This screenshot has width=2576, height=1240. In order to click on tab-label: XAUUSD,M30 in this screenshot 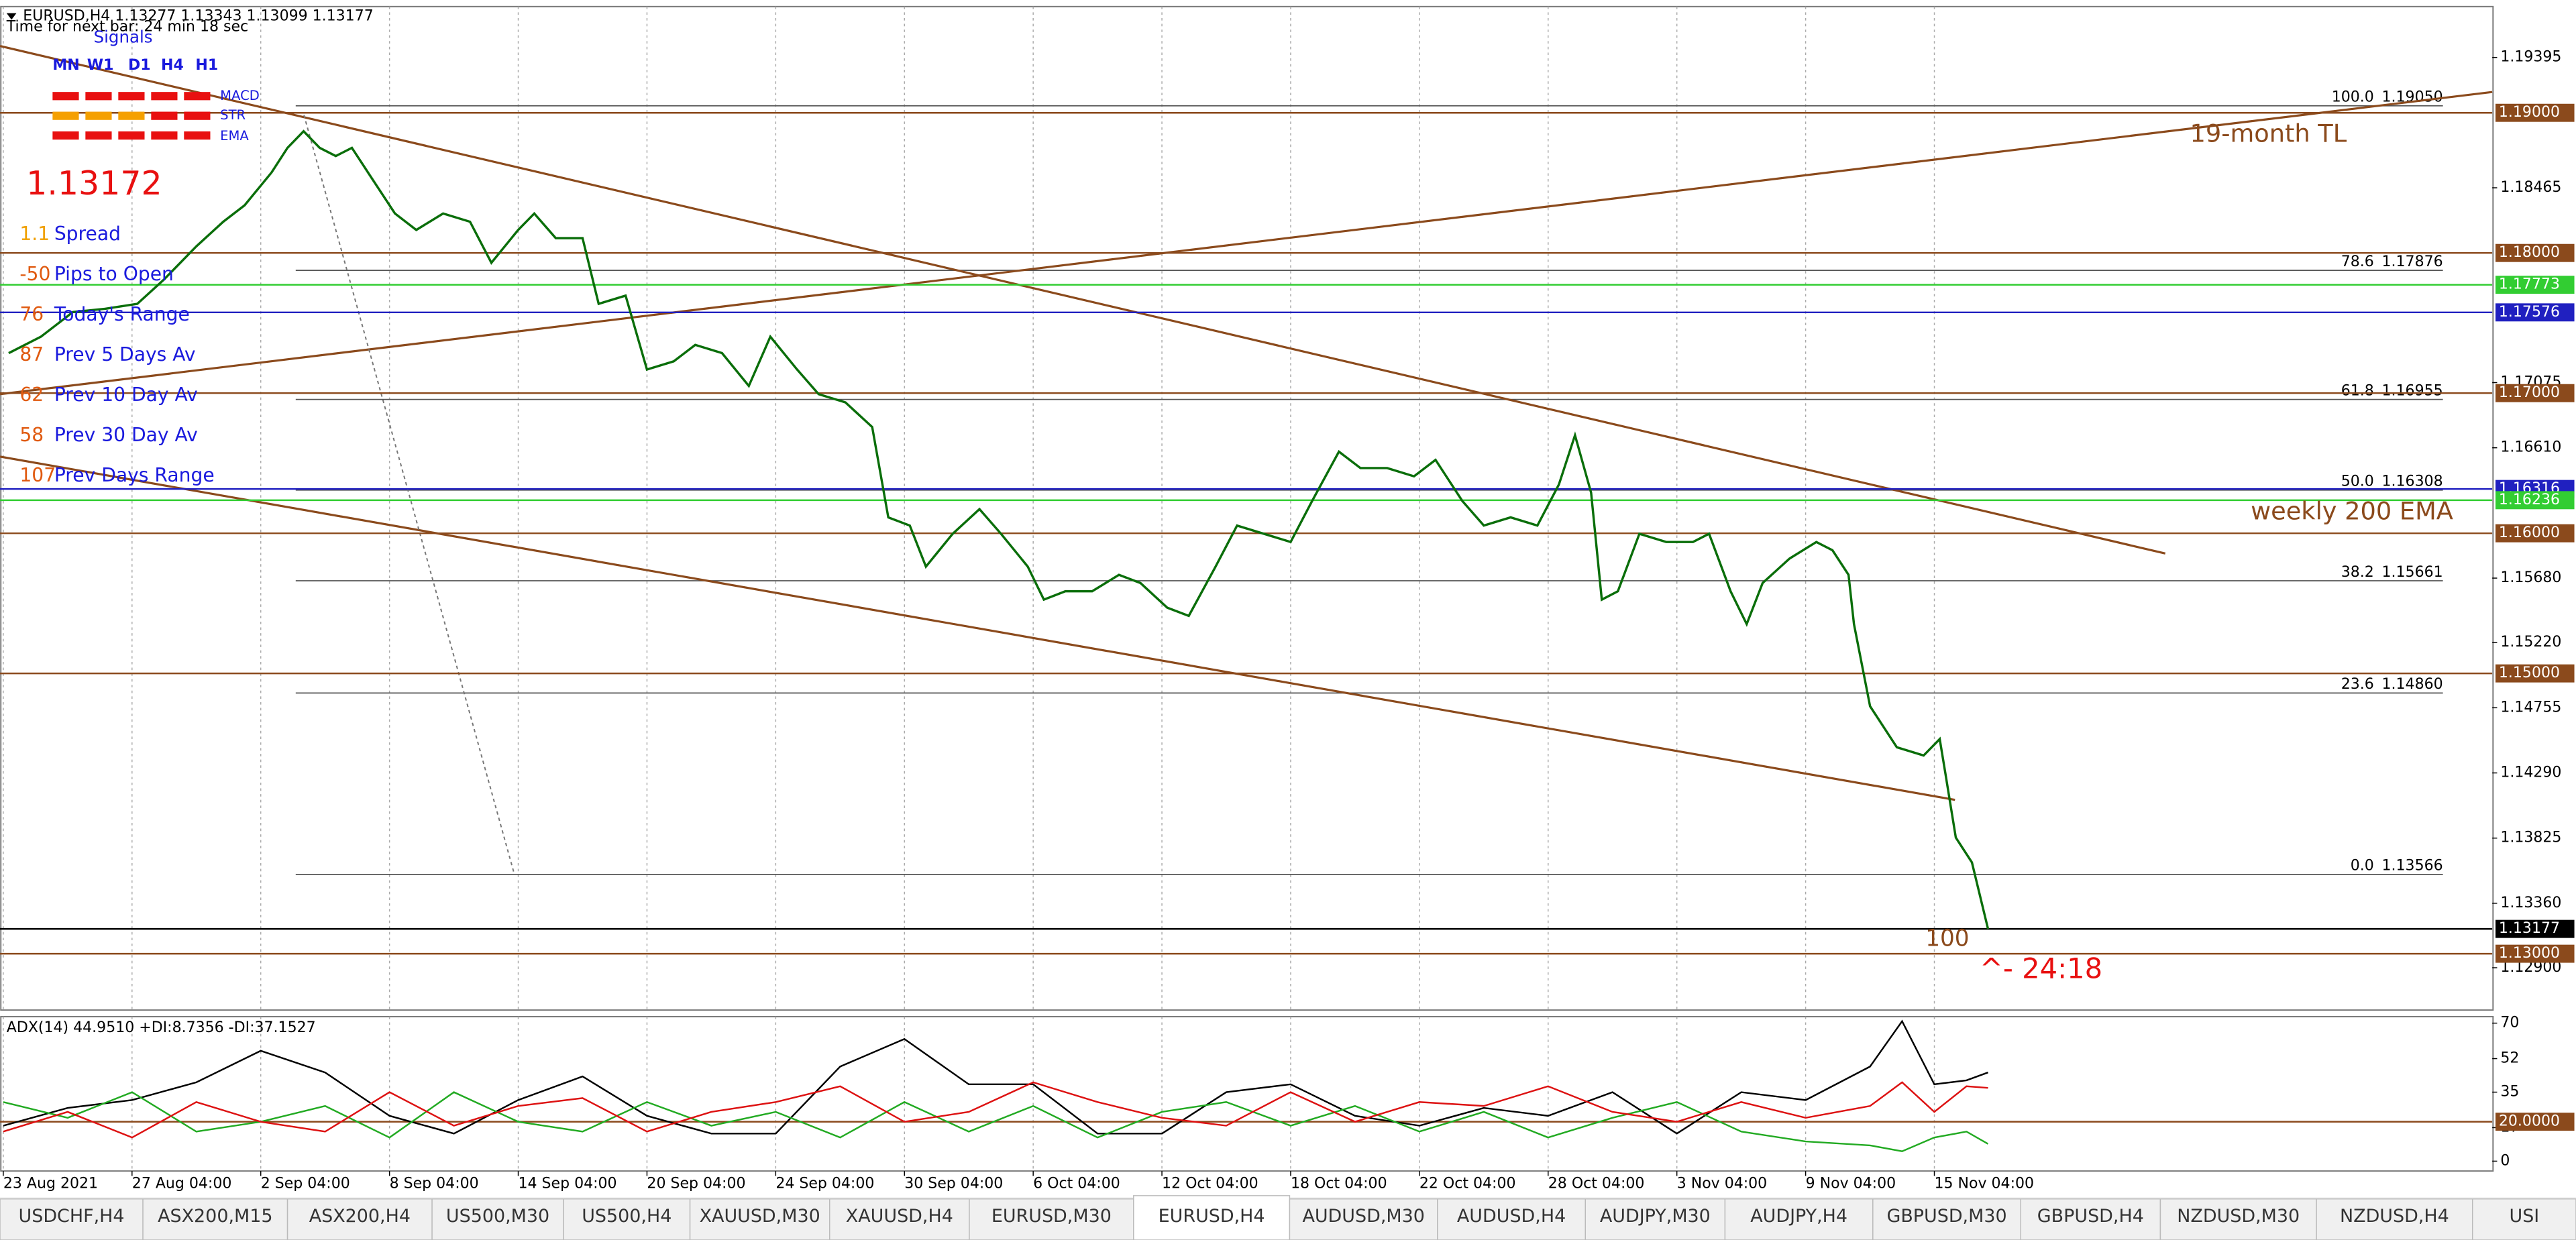, I will do `click(760, 1216)`.